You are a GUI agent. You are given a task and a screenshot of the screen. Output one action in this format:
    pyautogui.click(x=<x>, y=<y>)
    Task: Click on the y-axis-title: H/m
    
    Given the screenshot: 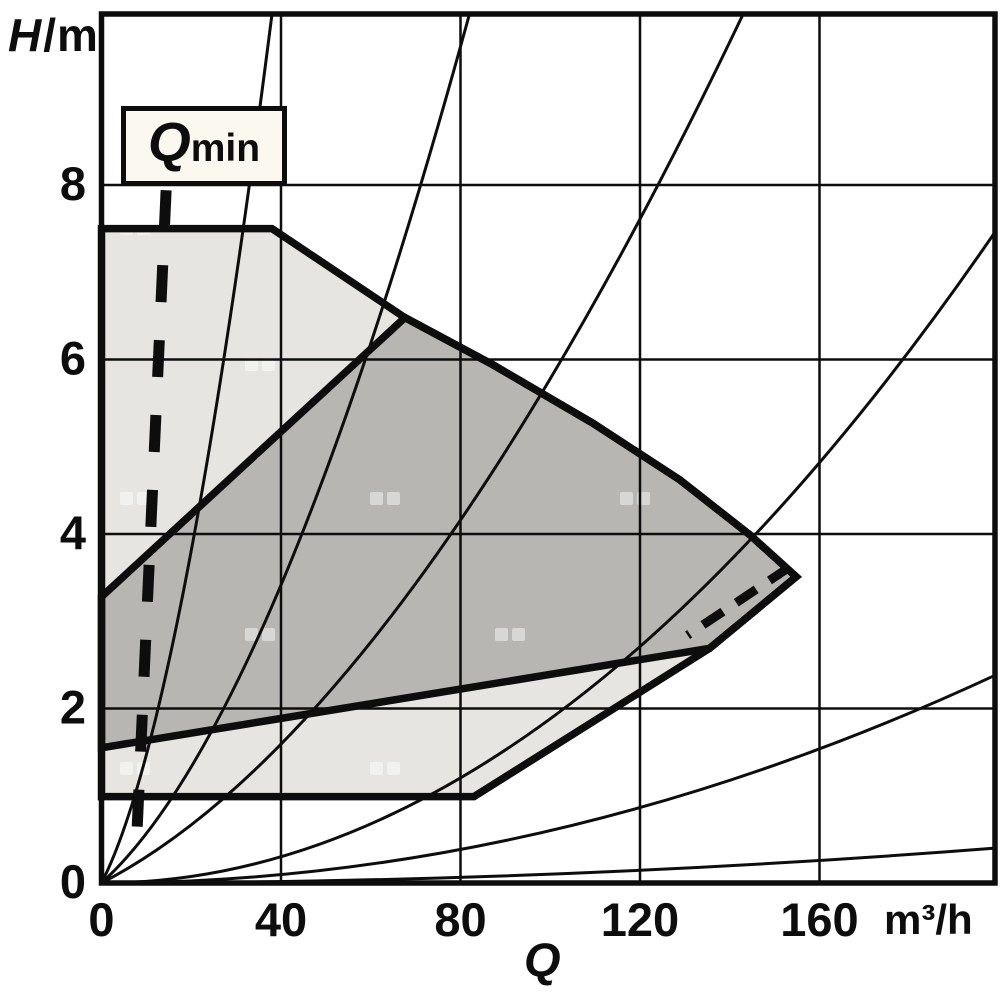 What is the action you would take?
    pyautogui.click(x=53, y=35)
    